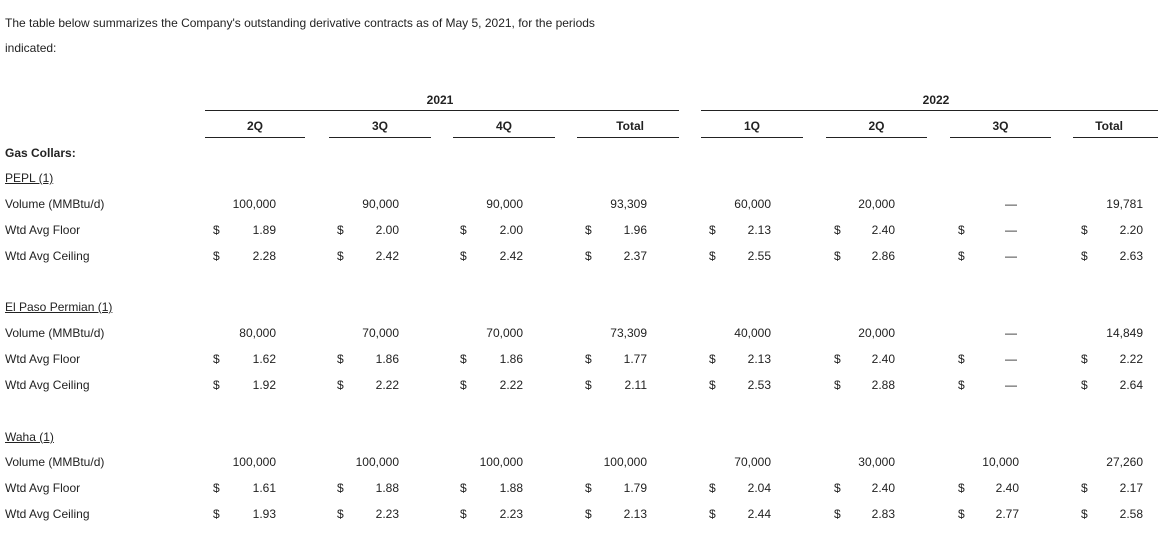 The width and height of the screenshot is (1161, 543). I want to click on table-cell: 1.89, so click(264, 230).